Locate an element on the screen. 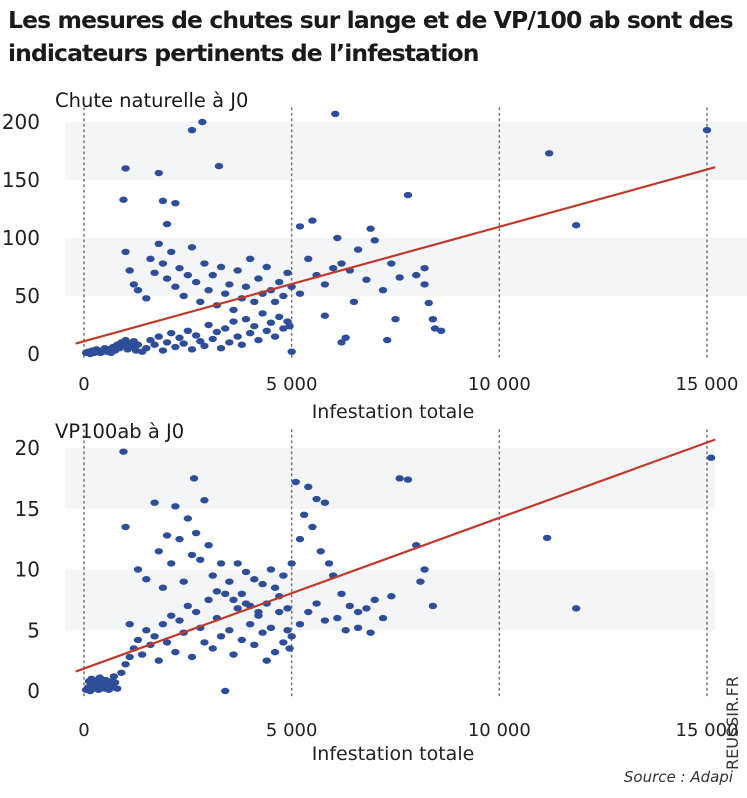 Image resolution: width=747 pixels, height=798 pixels. chart-title: Chute naturelle à J0 is located at coordinates (151, 100).